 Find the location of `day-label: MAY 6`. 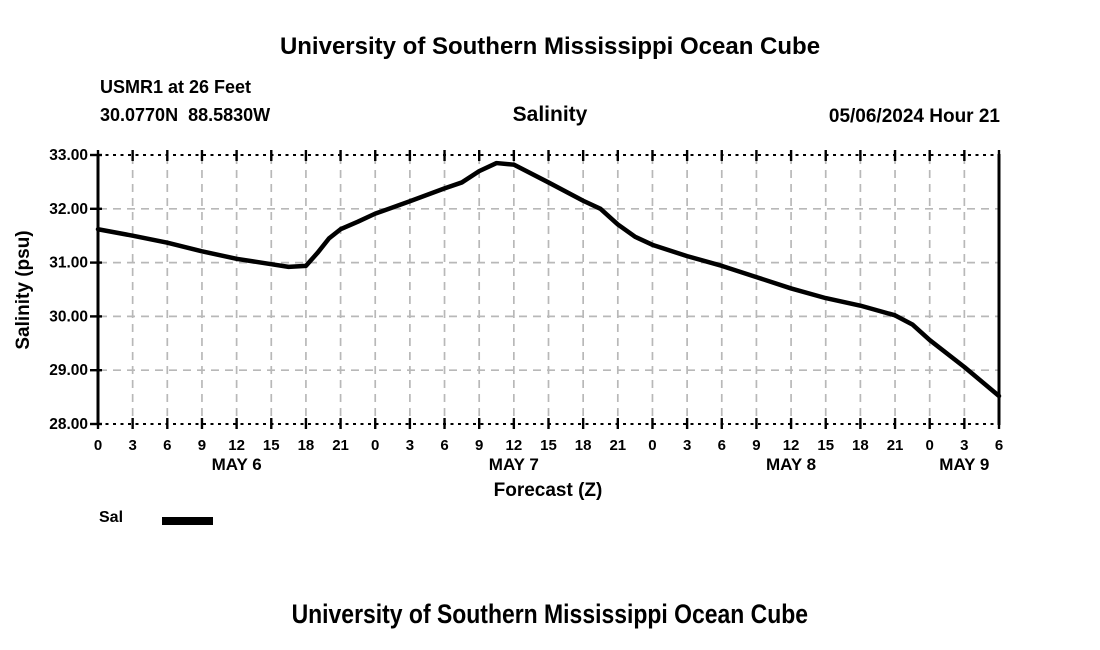

day-label: MAY 6 is located at coordinates (237, 464).